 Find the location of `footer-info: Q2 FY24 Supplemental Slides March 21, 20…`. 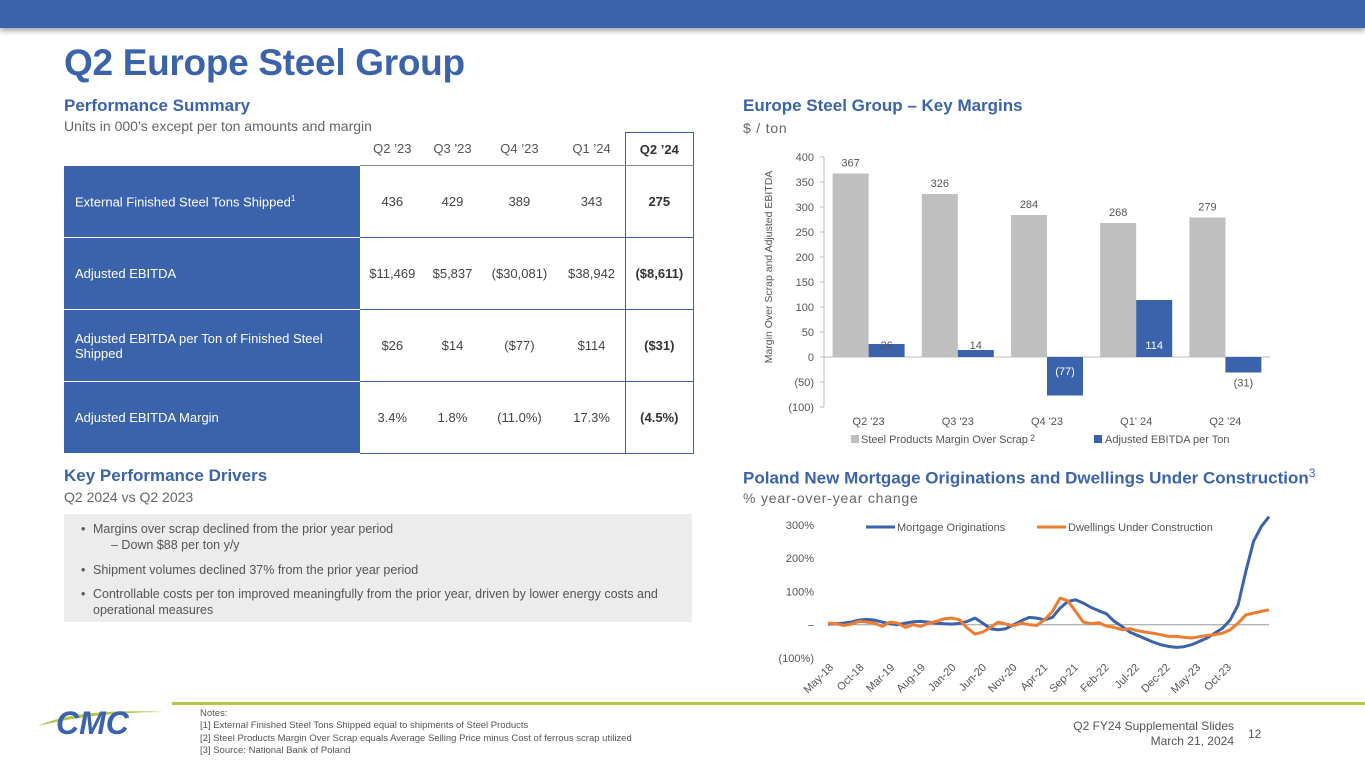

footer-info: Q2 FY24 Supplemental Slides March 21, 20… is located at coordinates (1153, 734).